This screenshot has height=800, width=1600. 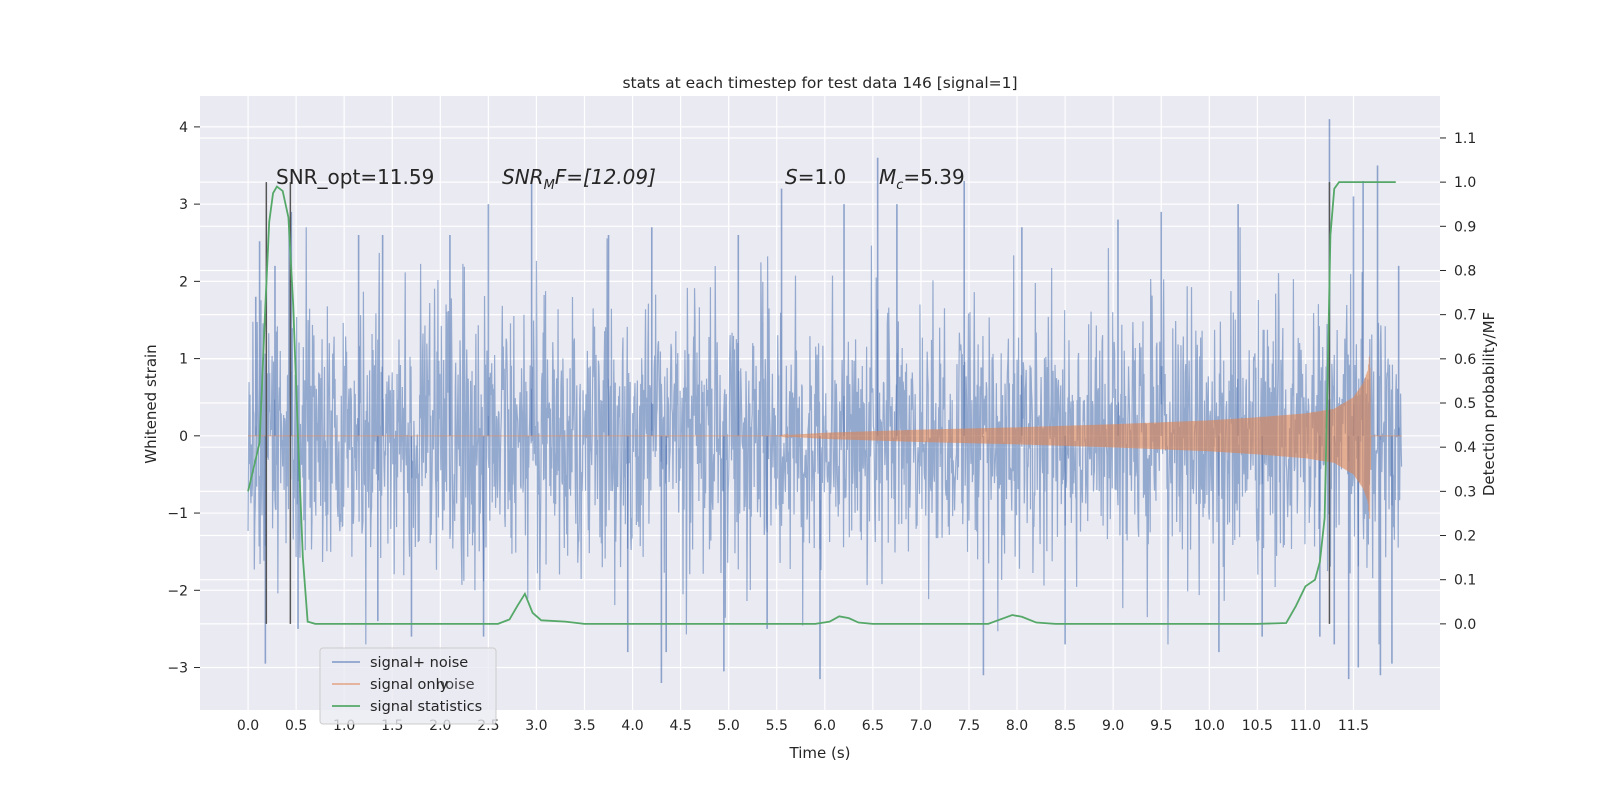 What do you see at coordinates (1465, 625) in the screenshot?
I see `right-y-tick-label: 0.0` at bounding box center [1465, 625].